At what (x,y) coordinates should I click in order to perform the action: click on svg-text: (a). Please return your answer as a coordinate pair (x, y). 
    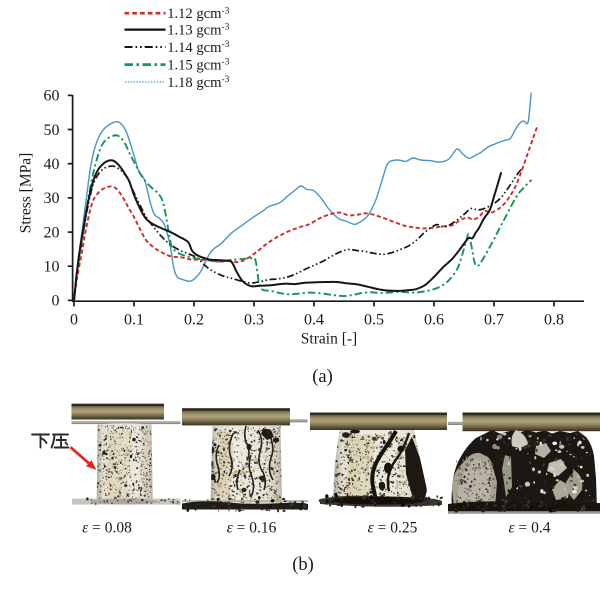
    Looking at the image, I should click on (322, 377).